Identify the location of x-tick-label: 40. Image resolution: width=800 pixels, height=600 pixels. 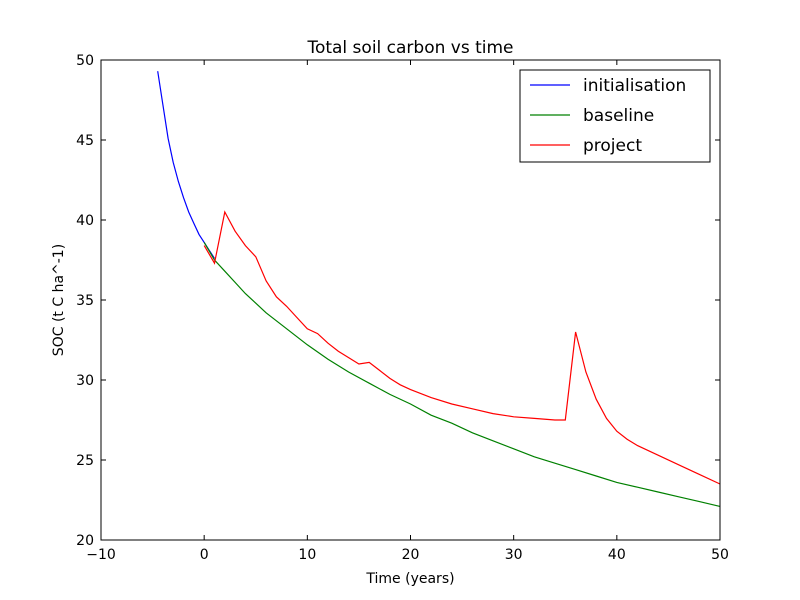
(617, 555).